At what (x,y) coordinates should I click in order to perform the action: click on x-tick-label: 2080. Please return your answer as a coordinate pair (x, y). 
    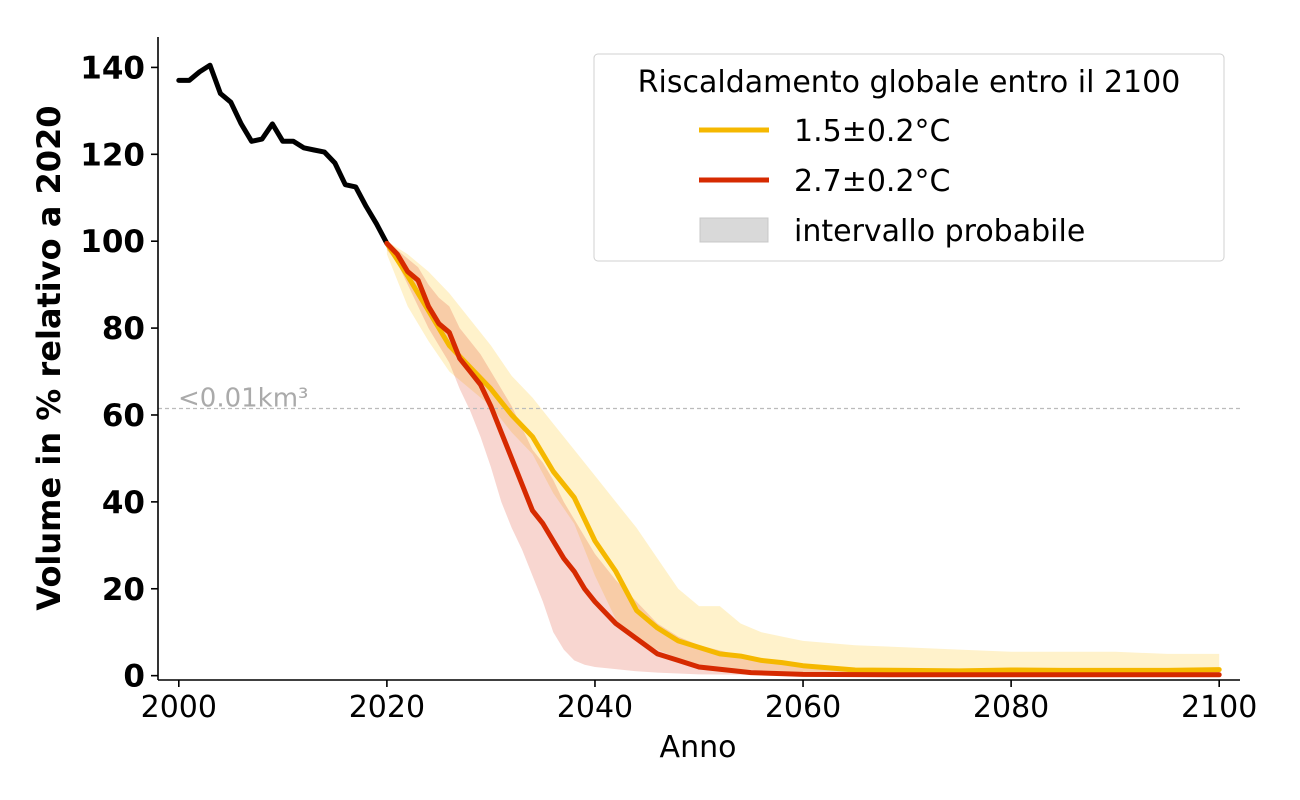
    Looking at the image, I should click on (1011, 707).